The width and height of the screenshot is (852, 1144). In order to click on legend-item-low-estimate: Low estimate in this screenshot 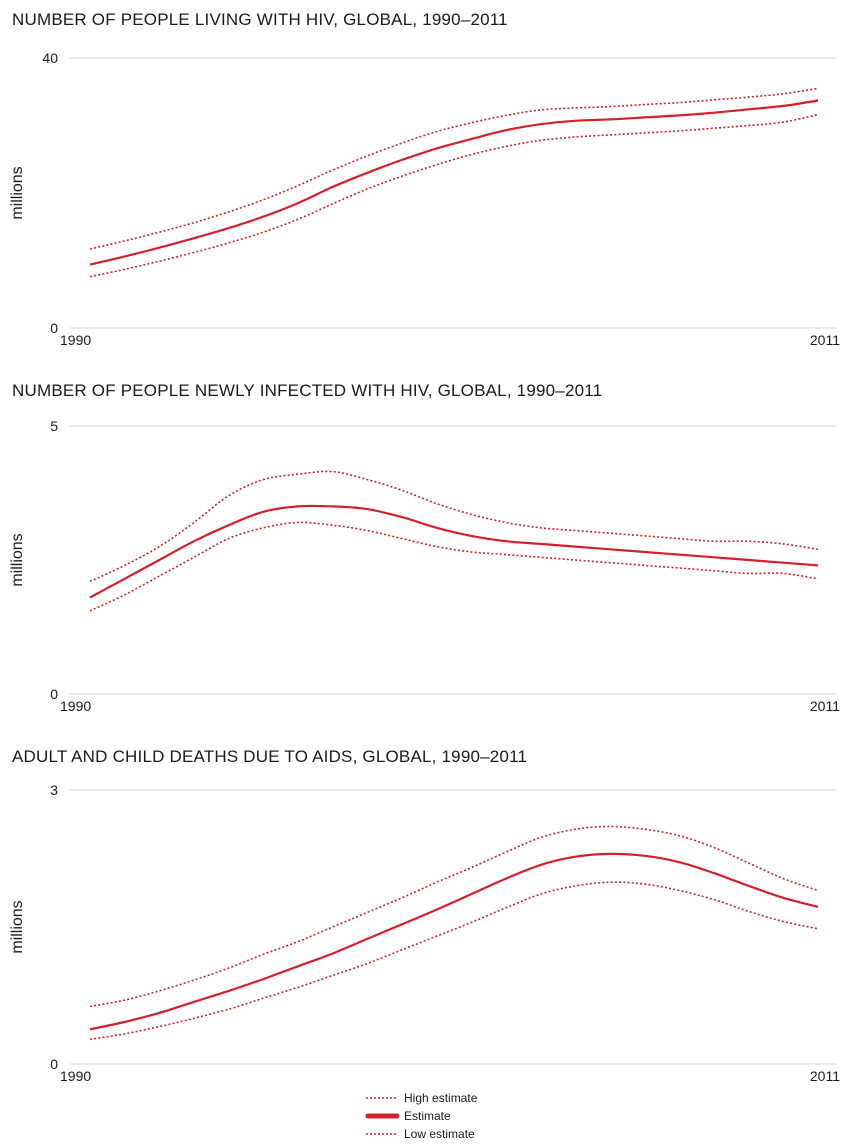, I will do `click(420, 1134)`.